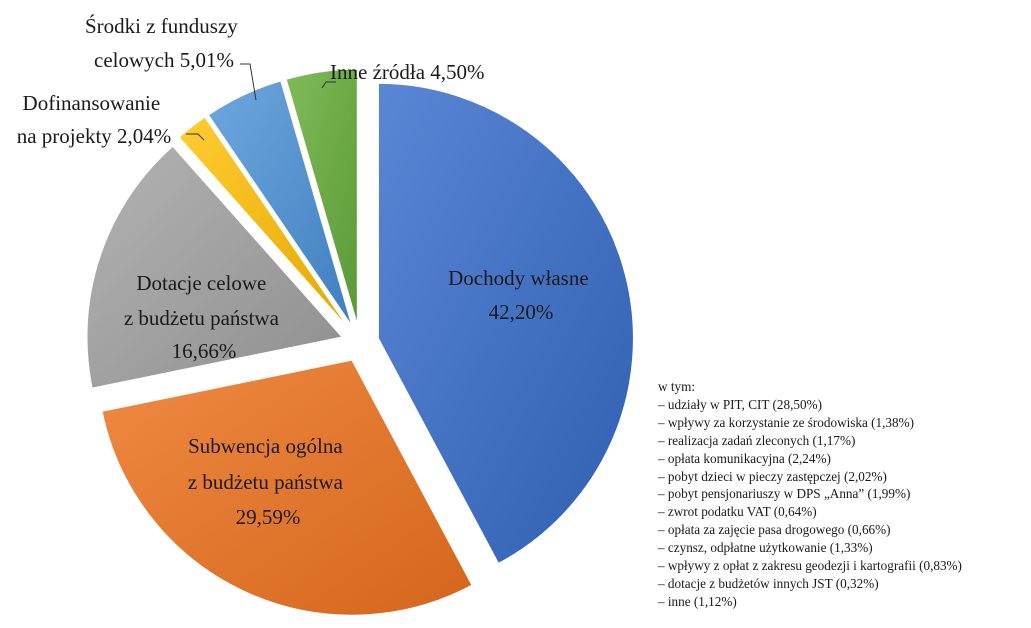 The width and height of the screenshot is (1031, 628). I want to click on slice-srodki-z-funduszy, so click(280, 203).